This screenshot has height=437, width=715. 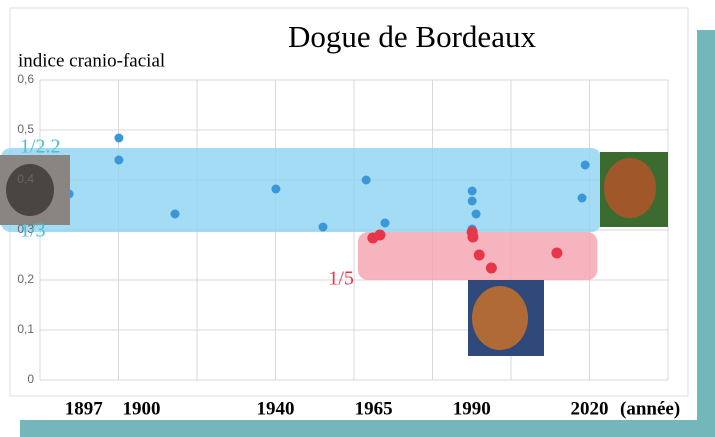 What do you see at coordinates (374, 408) in the screenshot?
I see `x-tick-label: 1965` at bounding box center [374, 408].